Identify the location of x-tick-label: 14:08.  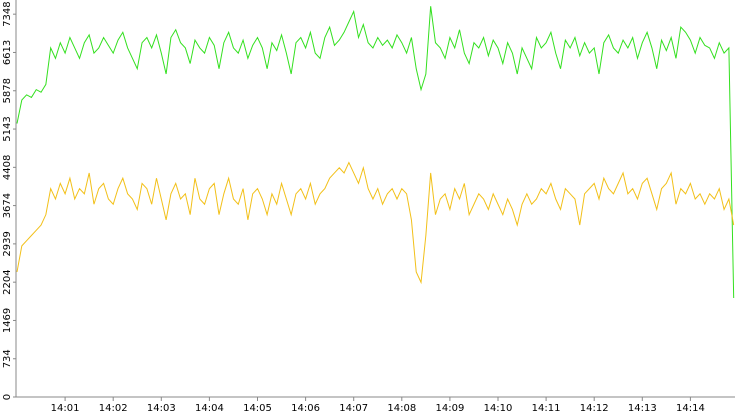
(401, 408).